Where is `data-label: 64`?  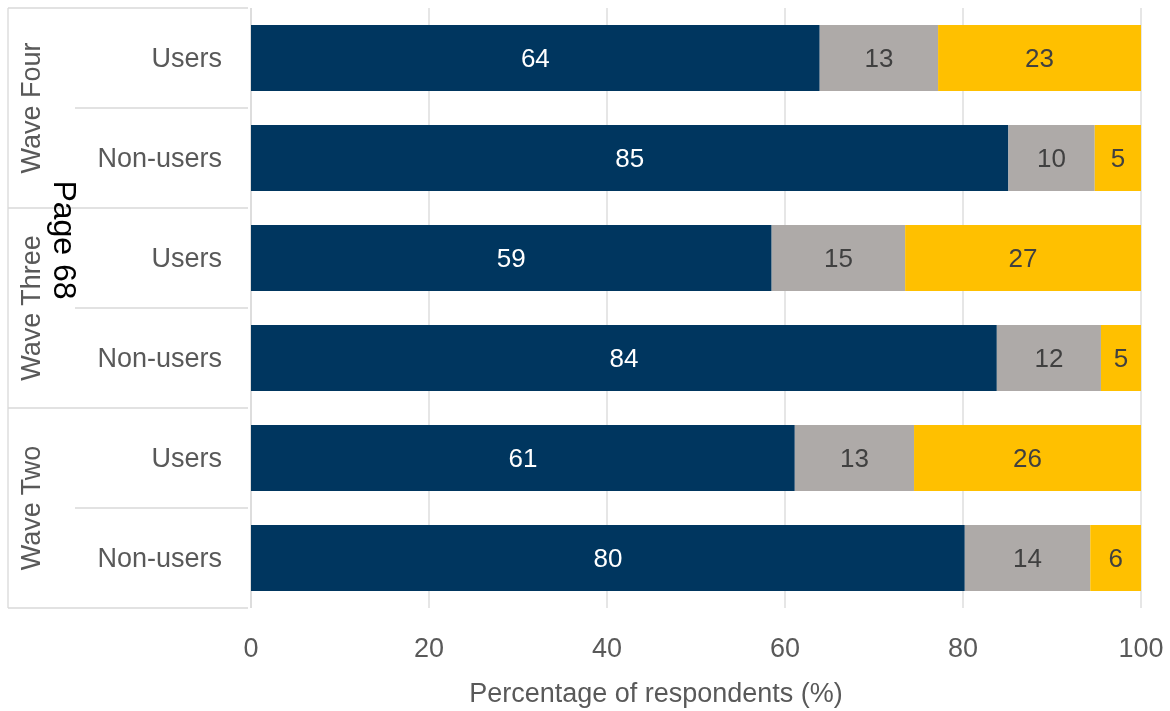
data-label: 64 is located at coordinates (535, 58).